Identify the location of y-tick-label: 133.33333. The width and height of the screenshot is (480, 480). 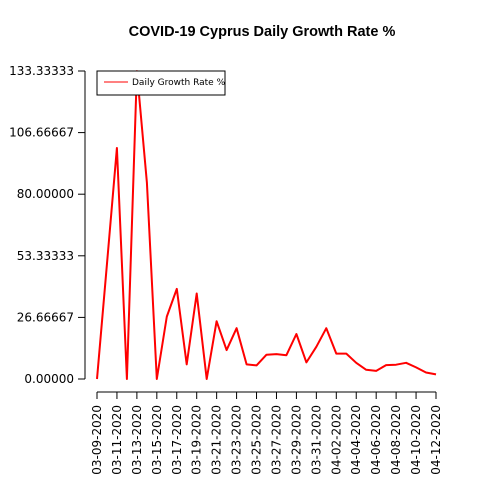
(41, 71).